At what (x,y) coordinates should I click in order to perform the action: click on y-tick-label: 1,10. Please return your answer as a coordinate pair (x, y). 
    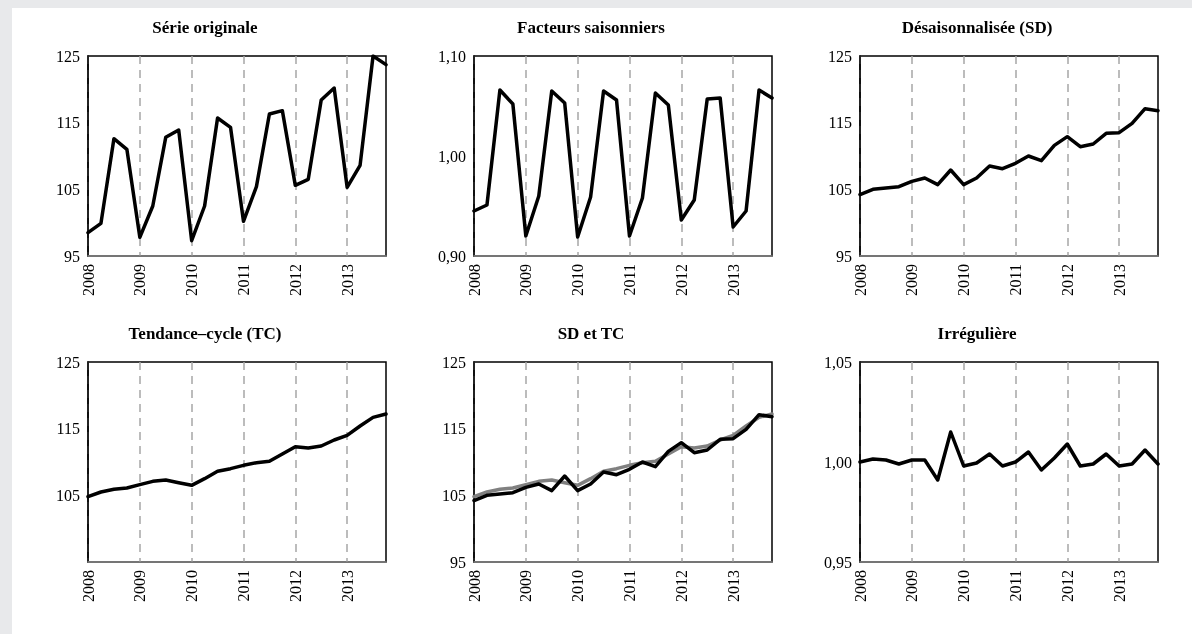
    Looking at the image, I should click on (452, 56).